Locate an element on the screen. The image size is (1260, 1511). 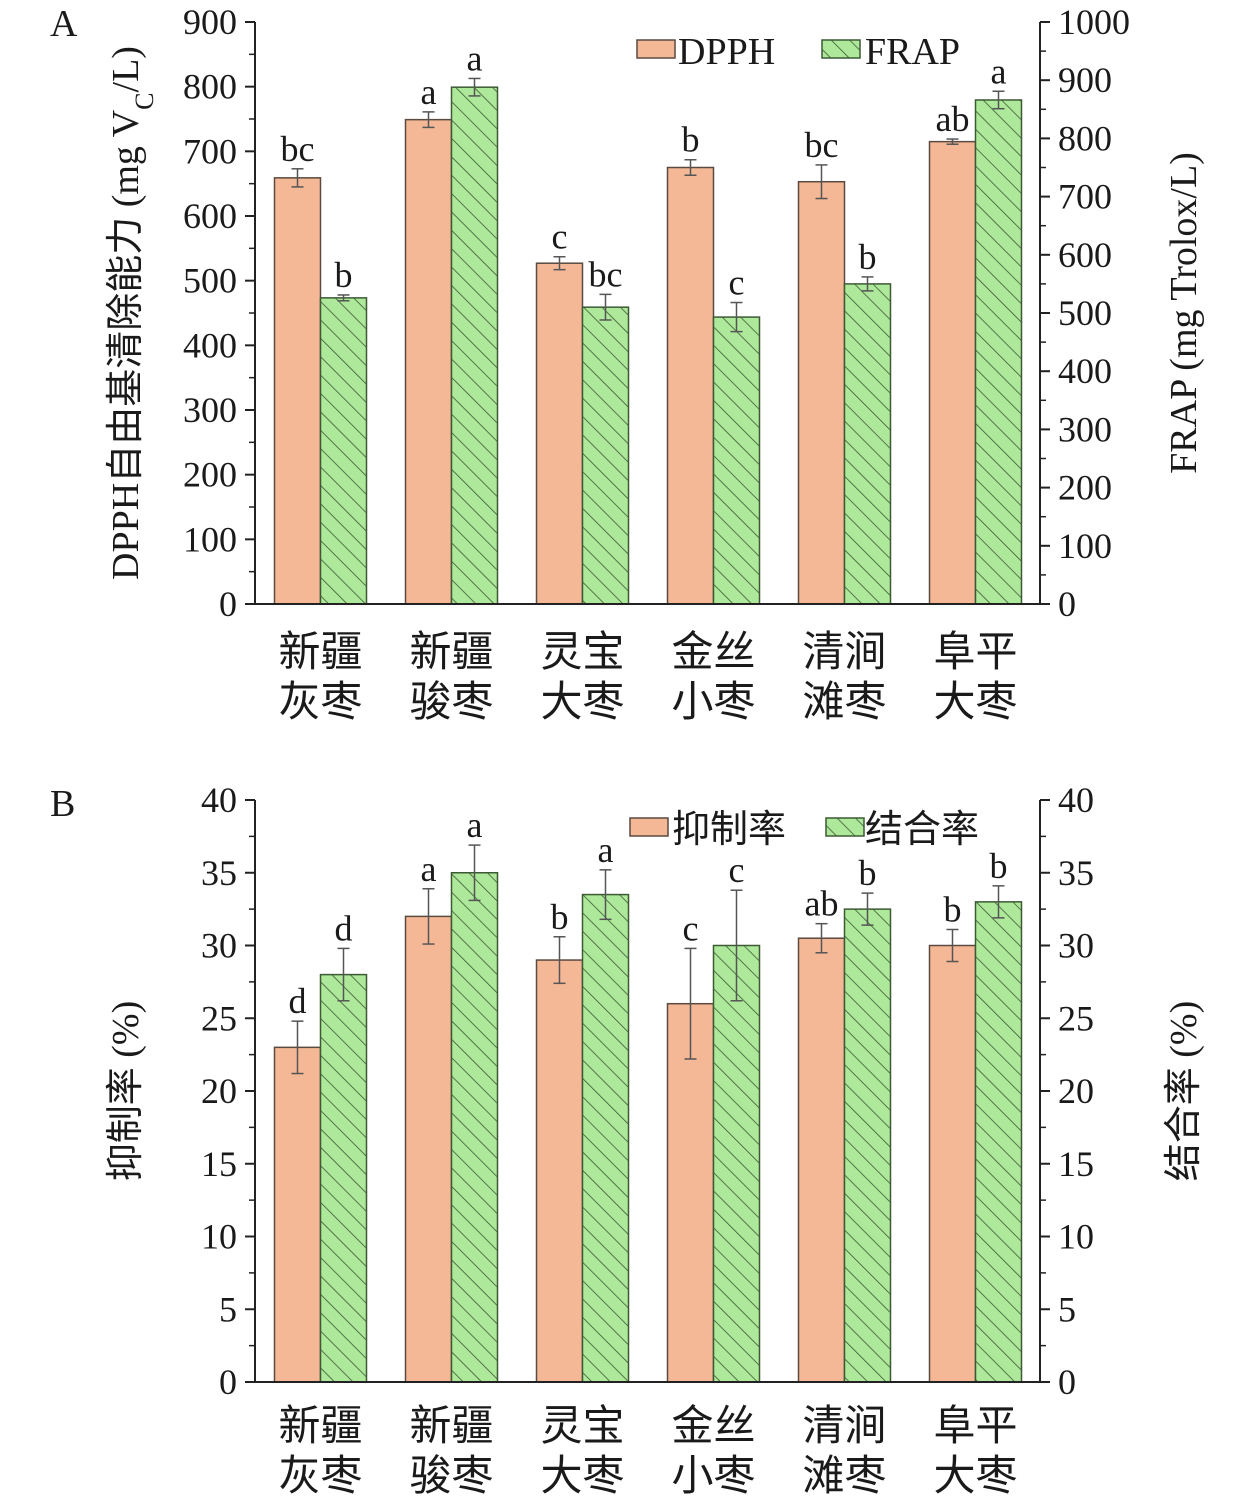
y-axis-title-left-main: 抑制率 (%) is located at coordinates (126, 1091).